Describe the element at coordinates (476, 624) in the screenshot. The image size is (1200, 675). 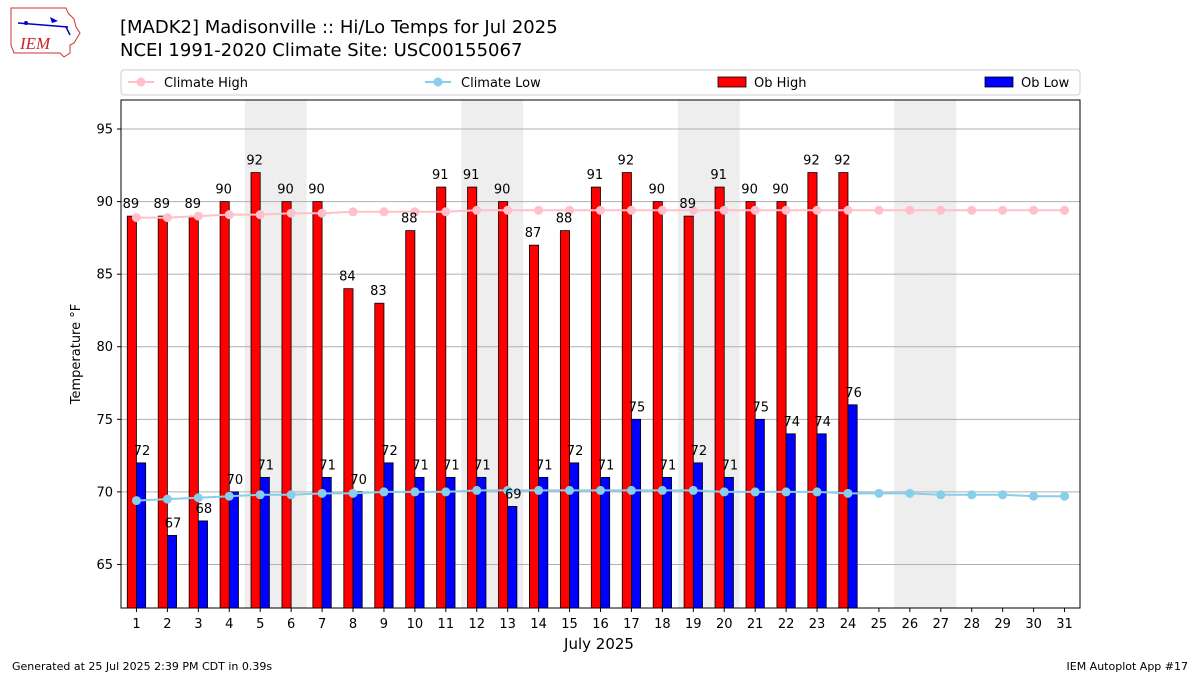
I see `x-tick-label: 12` at that location.